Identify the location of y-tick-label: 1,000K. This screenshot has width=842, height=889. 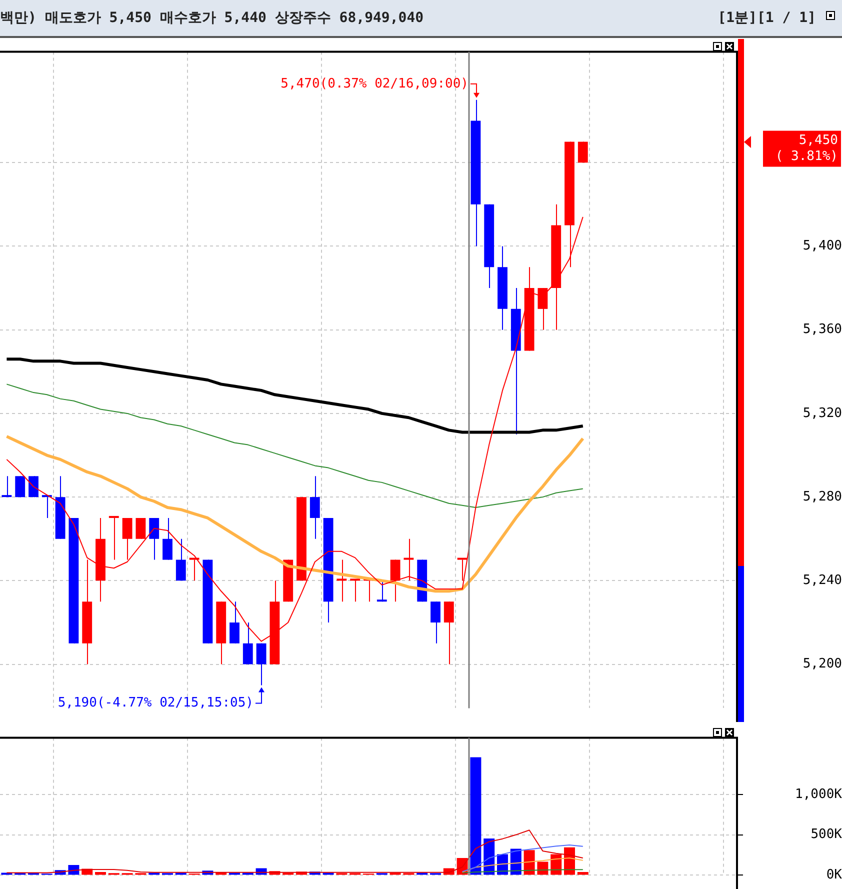
(818, 794).